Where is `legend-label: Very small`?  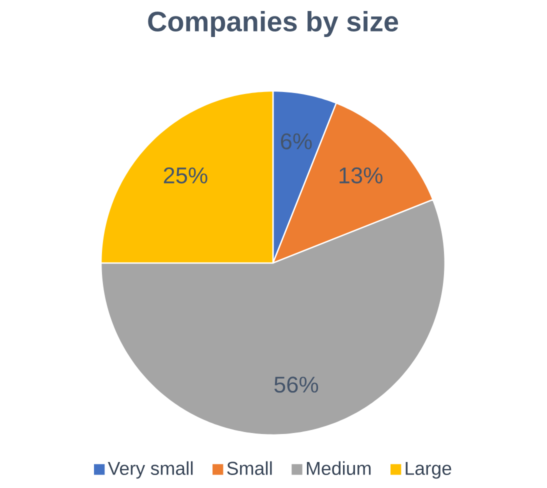
legend-label: Very small is located at coordinates (150, 470).